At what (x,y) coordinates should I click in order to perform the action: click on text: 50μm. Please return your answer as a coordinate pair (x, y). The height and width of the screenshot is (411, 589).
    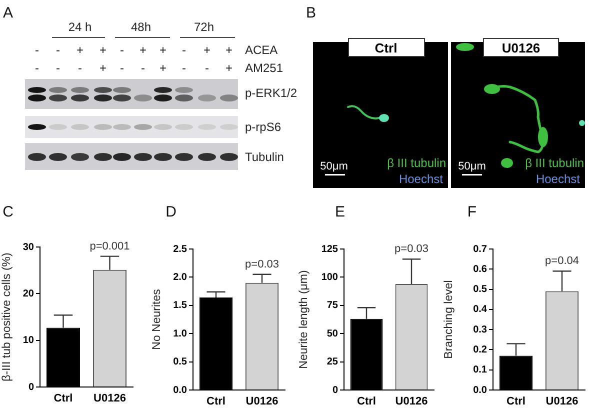
    Looking at the image, I should click on (334, 166).